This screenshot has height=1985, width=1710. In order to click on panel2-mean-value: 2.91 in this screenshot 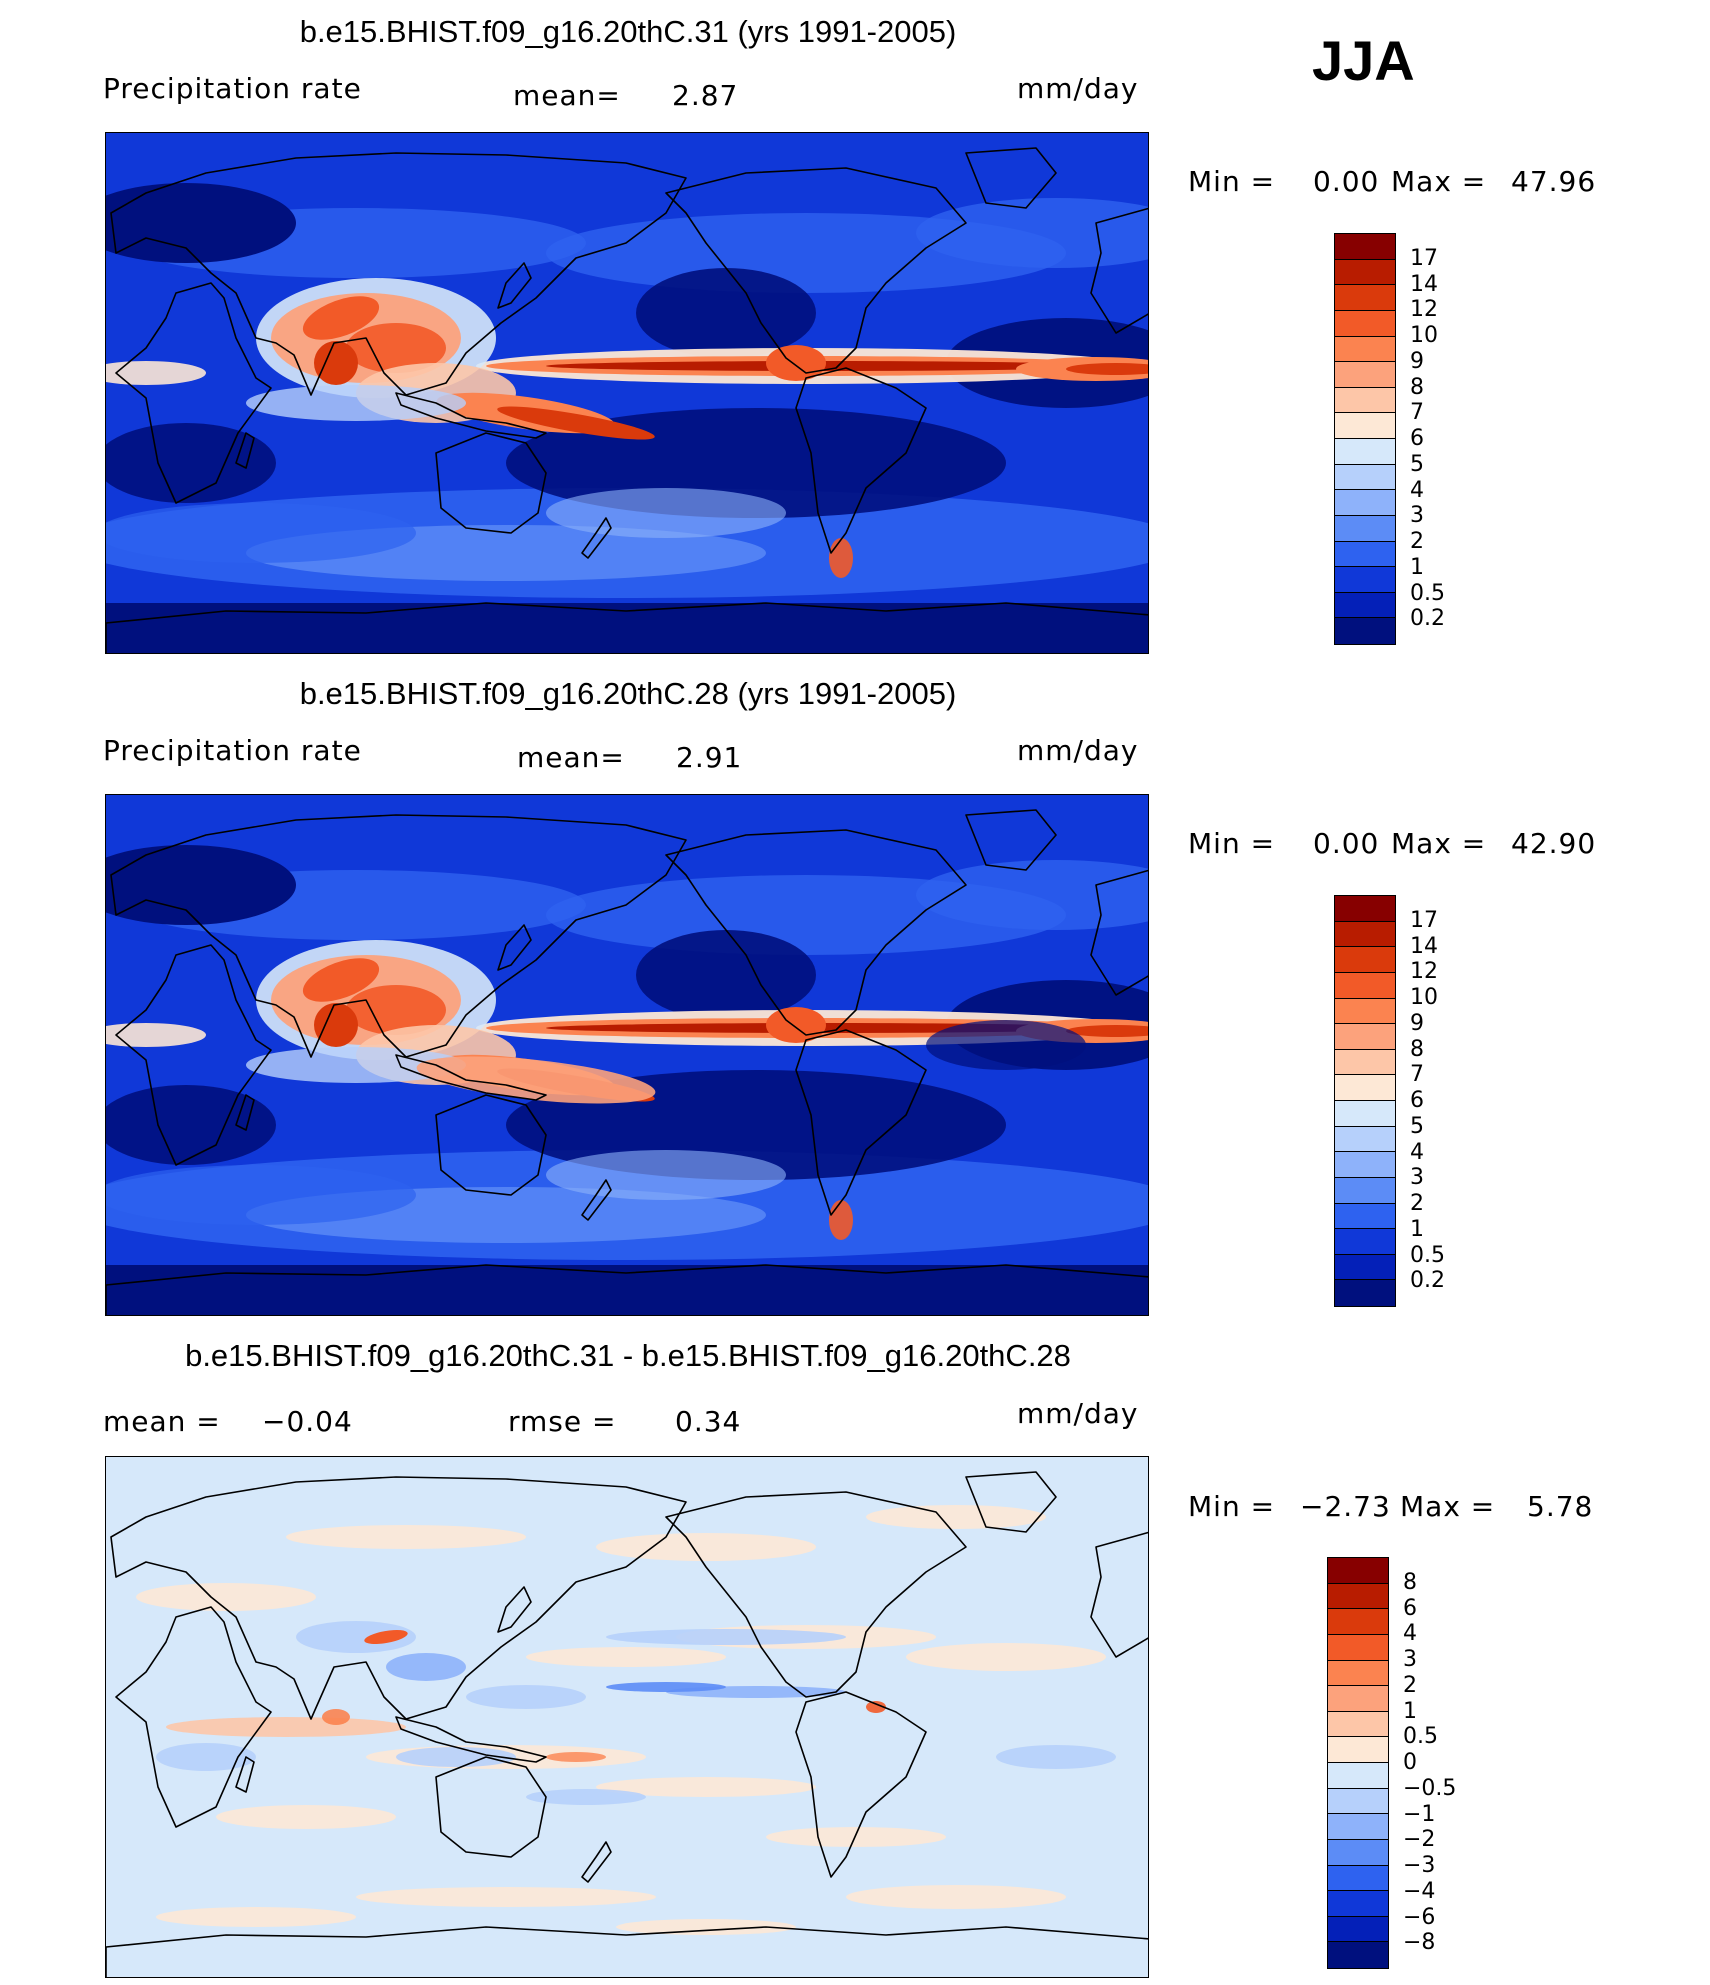, I will do `click(709, 757)`.